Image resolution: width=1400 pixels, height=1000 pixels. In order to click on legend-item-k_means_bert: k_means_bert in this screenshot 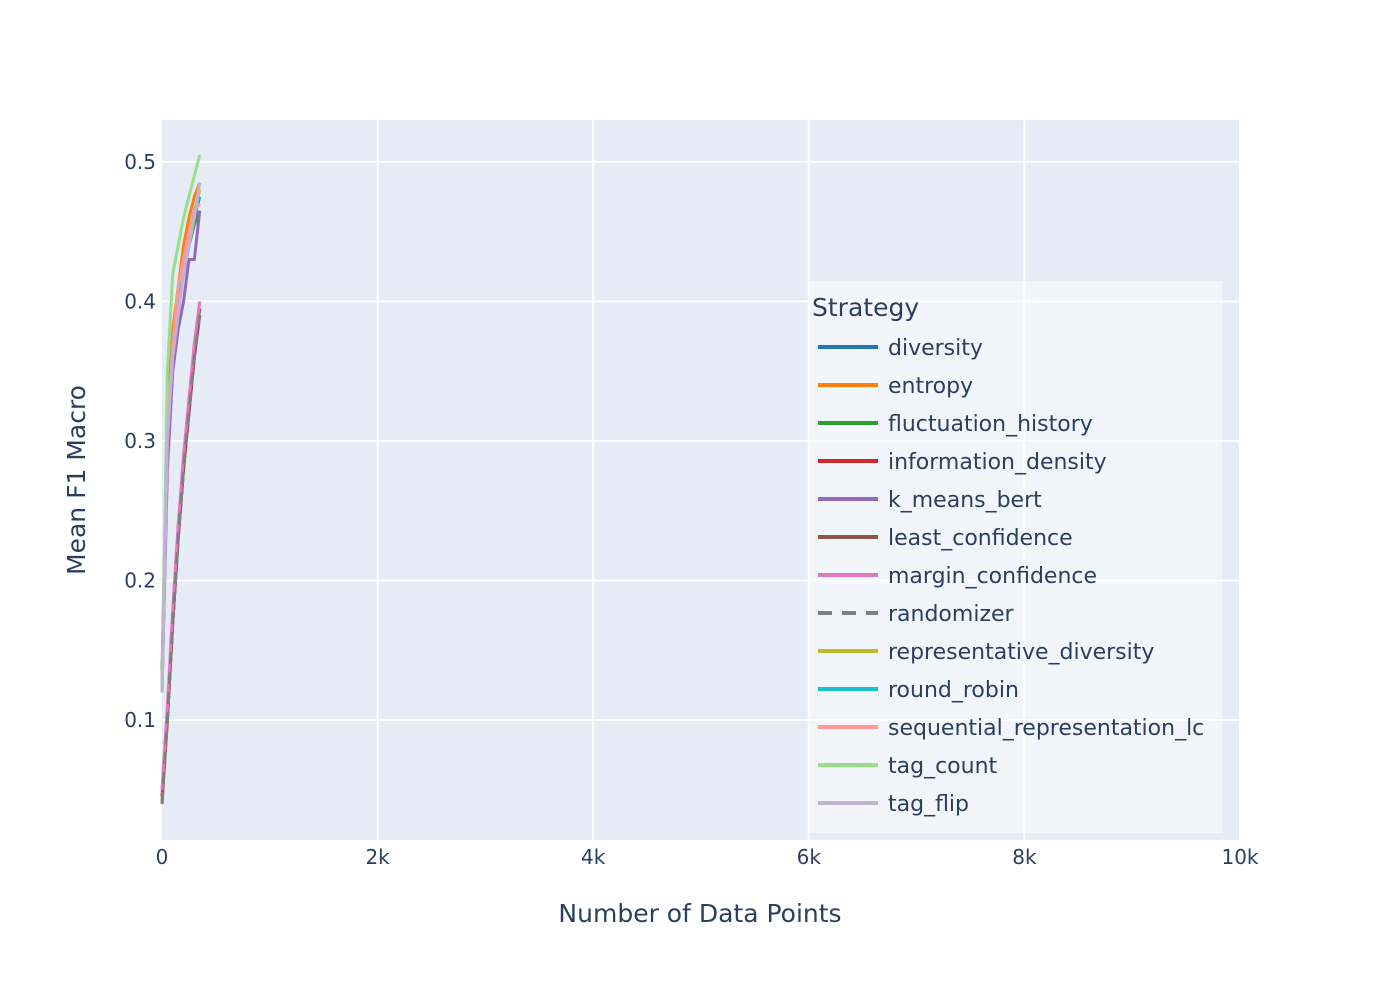, I will do `click(930, 500)`.